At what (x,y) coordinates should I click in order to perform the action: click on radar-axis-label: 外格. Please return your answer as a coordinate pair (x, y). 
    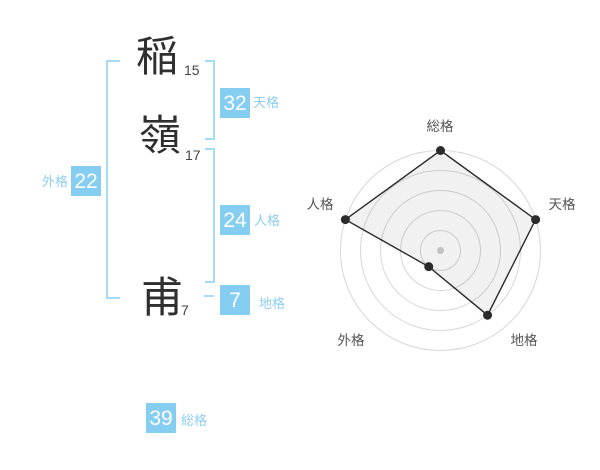
    Looking at the image, I should click on (351, 340).